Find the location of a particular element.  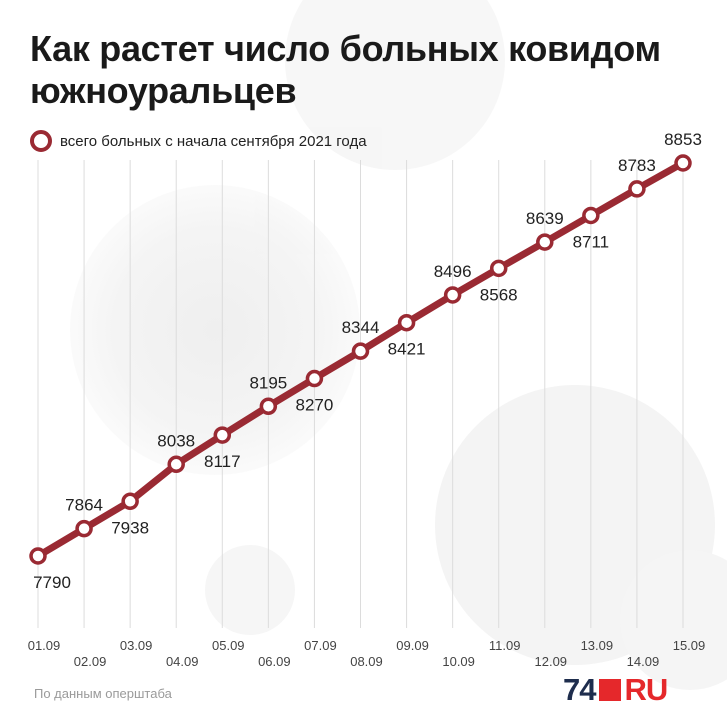

data-label-03.09: 7938 is located at coordinates (130, 527).